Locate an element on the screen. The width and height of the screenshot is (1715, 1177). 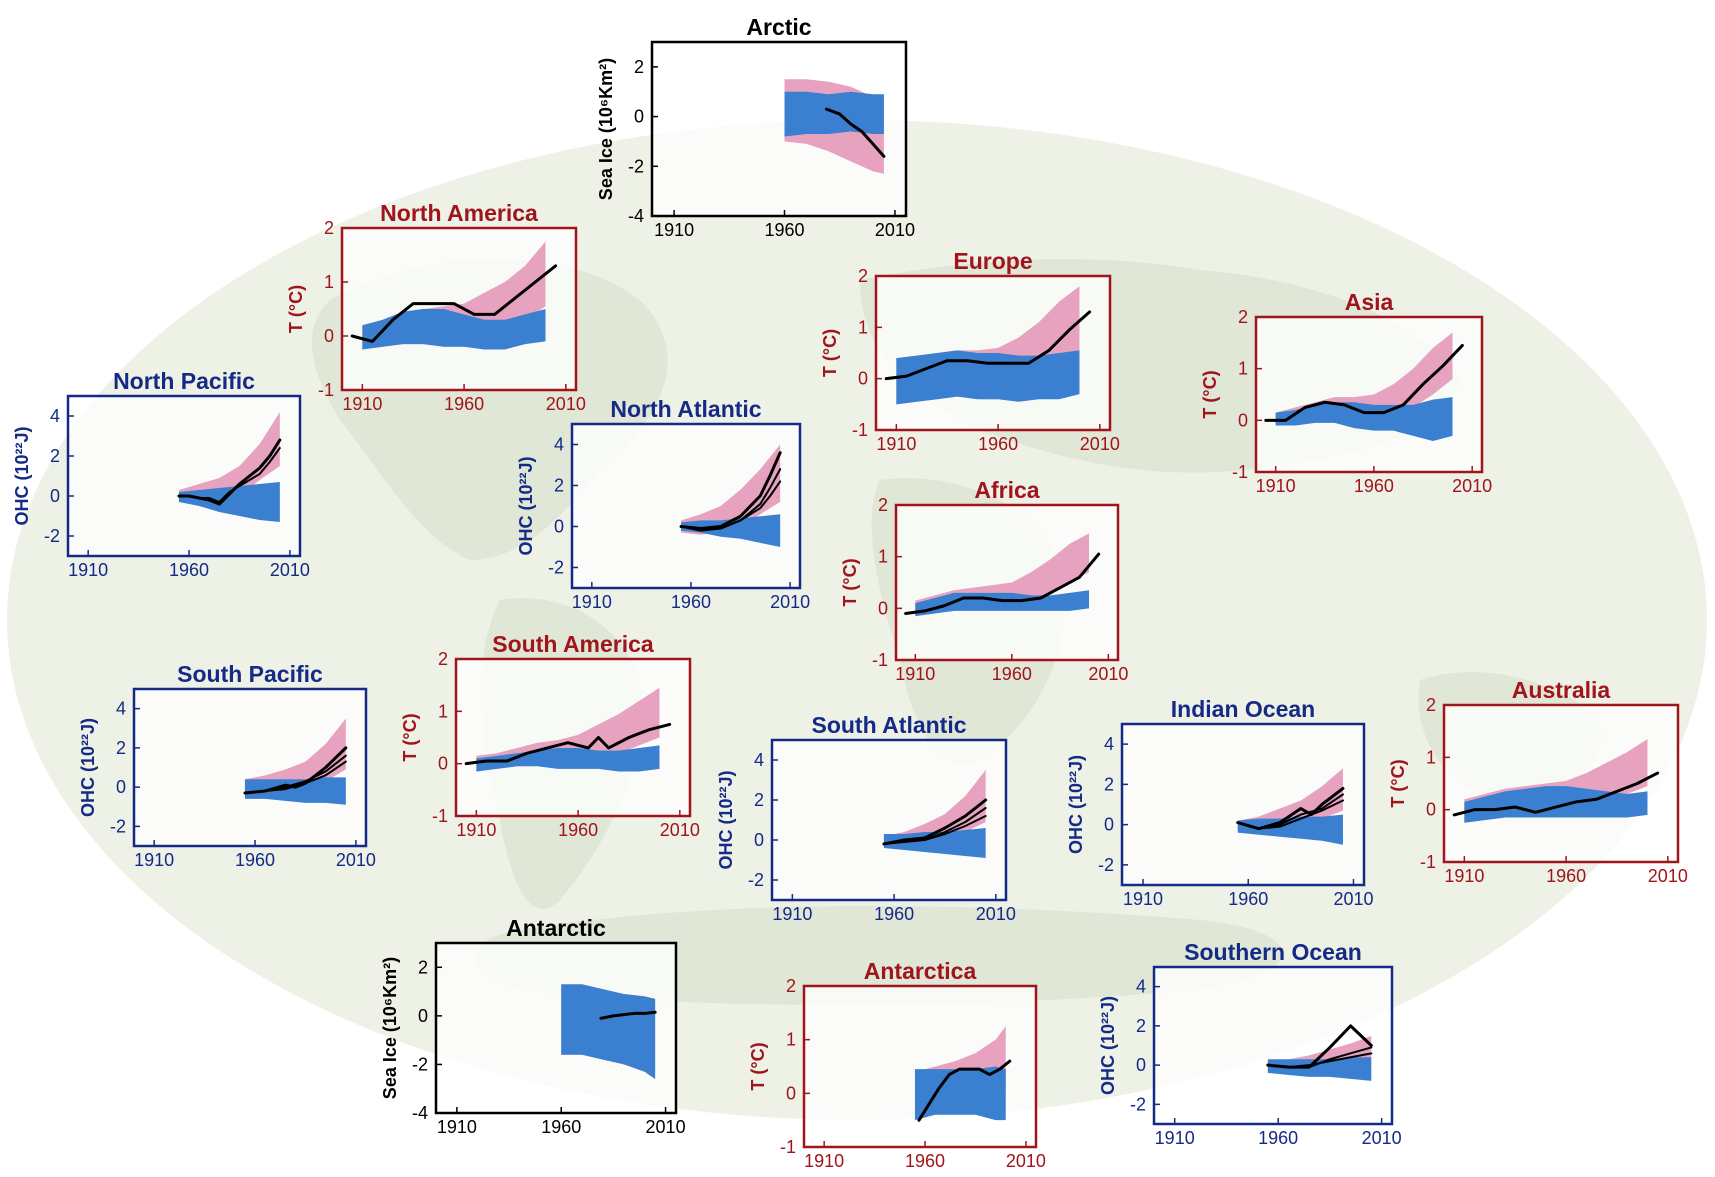
panel-australia: 1910 1960 2010 -1 0 1 2 Australia T (°C) is located at coordinates (1538, 781).